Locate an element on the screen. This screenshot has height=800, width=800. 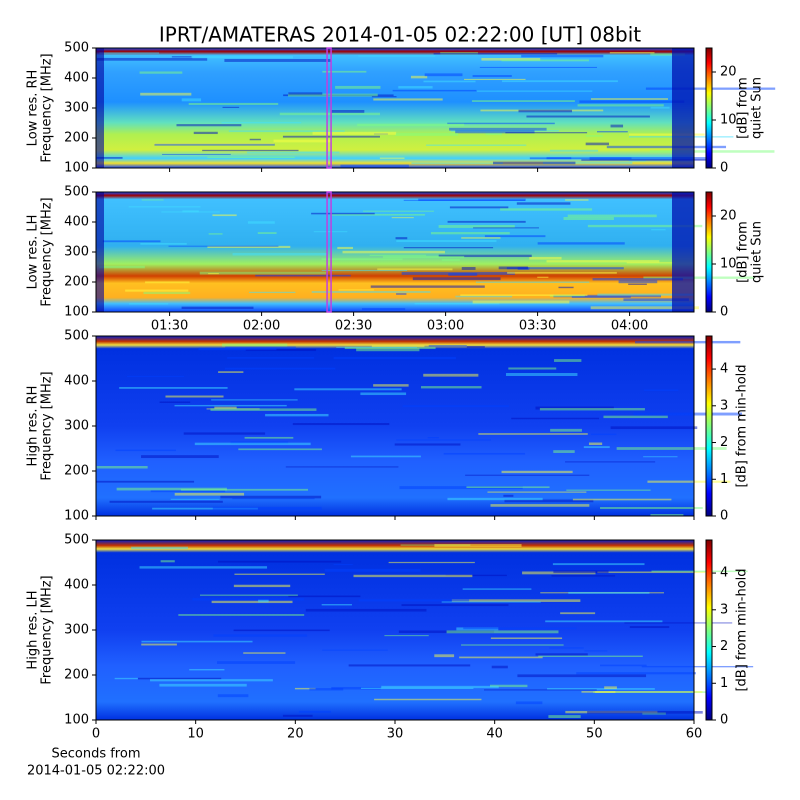
y-tick-label: 200 is located at coordinates (76, 282).